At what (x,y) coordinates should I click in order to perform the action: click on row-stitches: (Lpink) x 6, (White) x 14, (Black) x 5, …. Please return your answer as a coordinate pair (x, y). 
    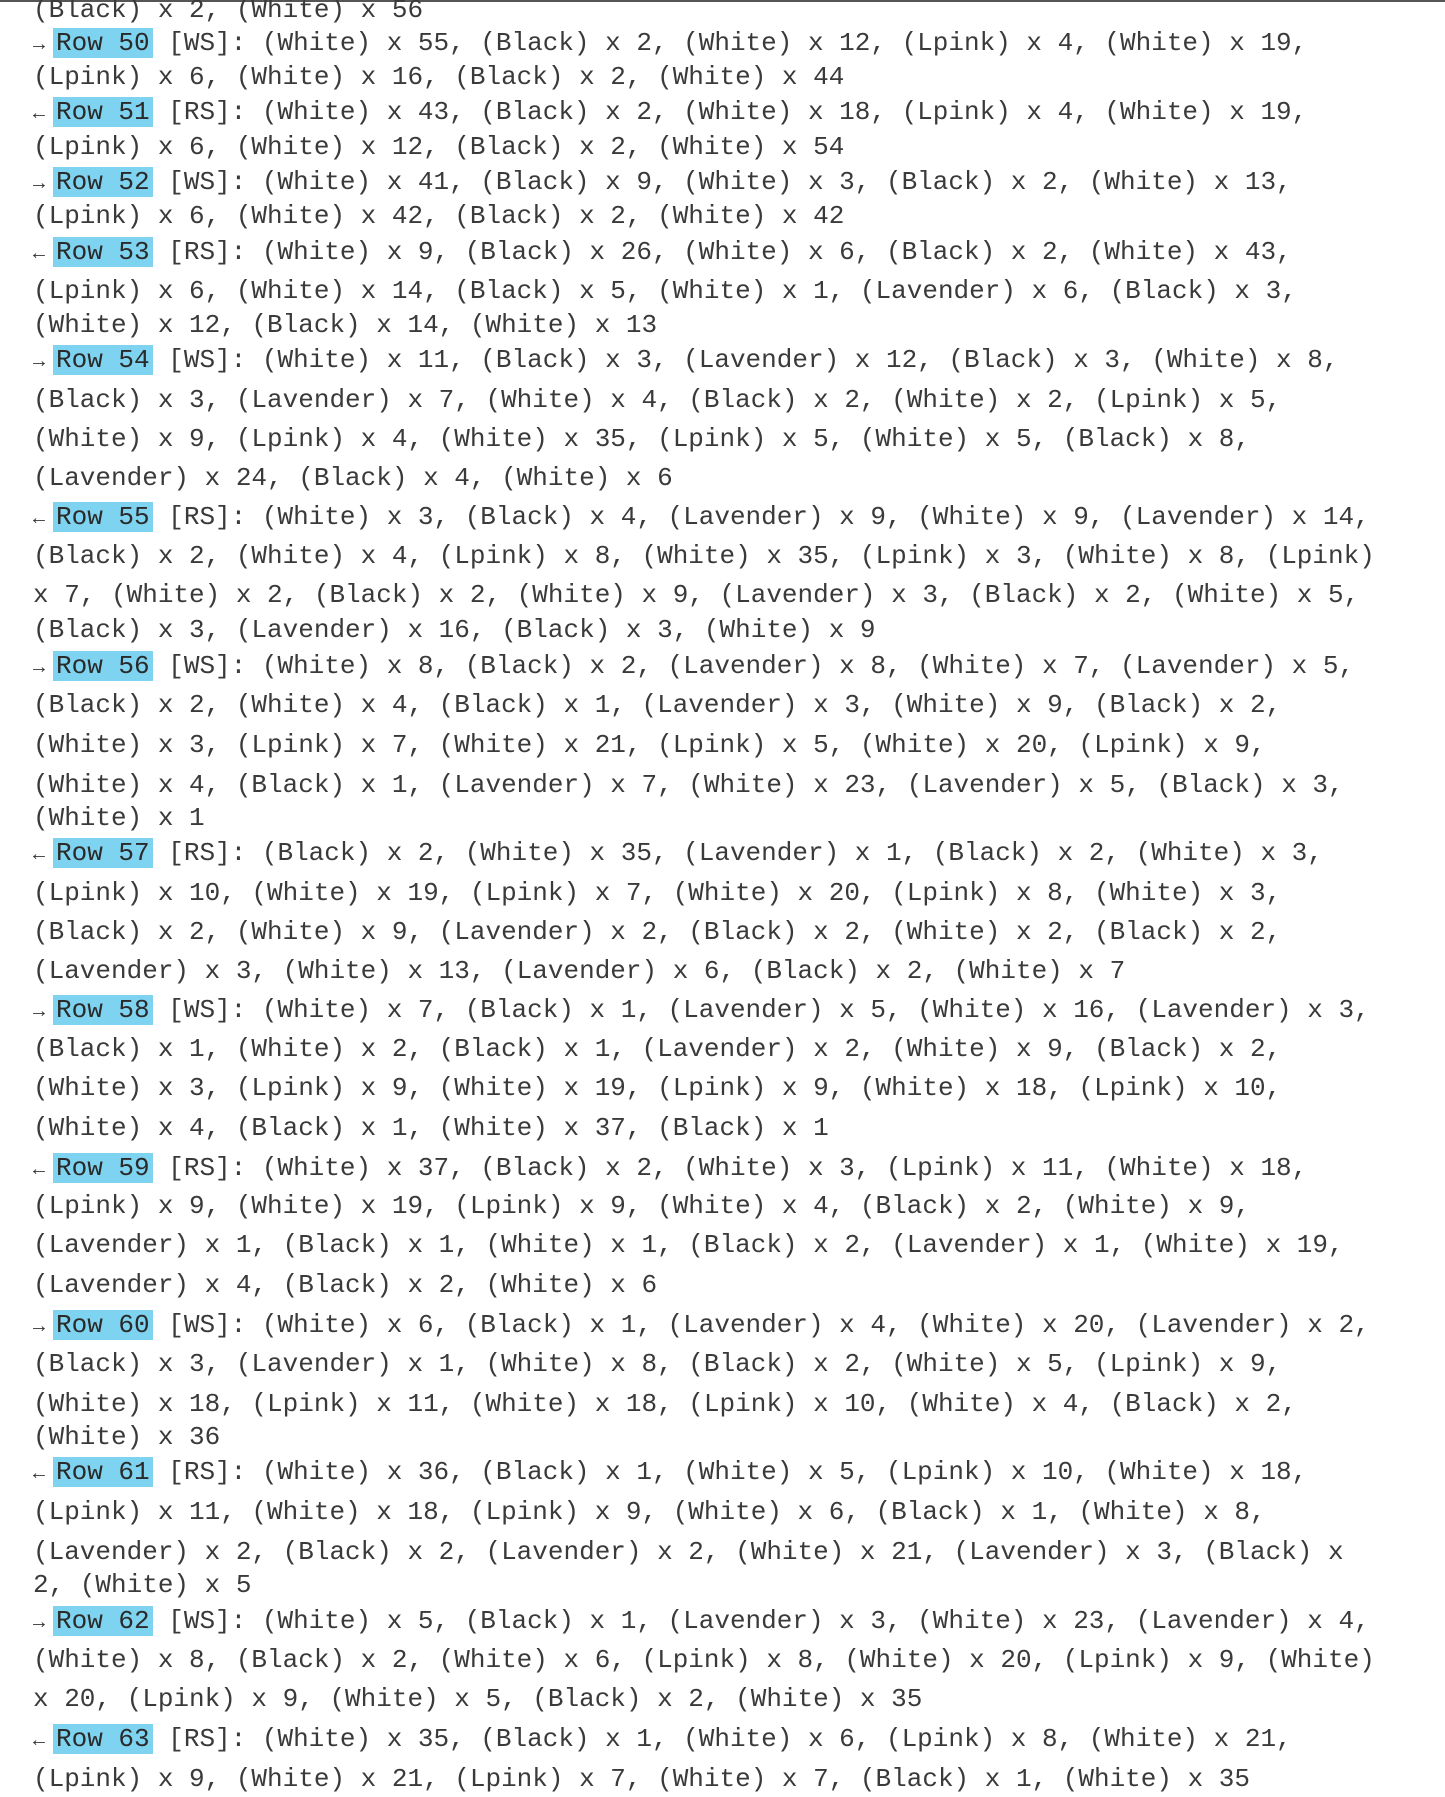
    Looking at the image, I should click on (665, 291).